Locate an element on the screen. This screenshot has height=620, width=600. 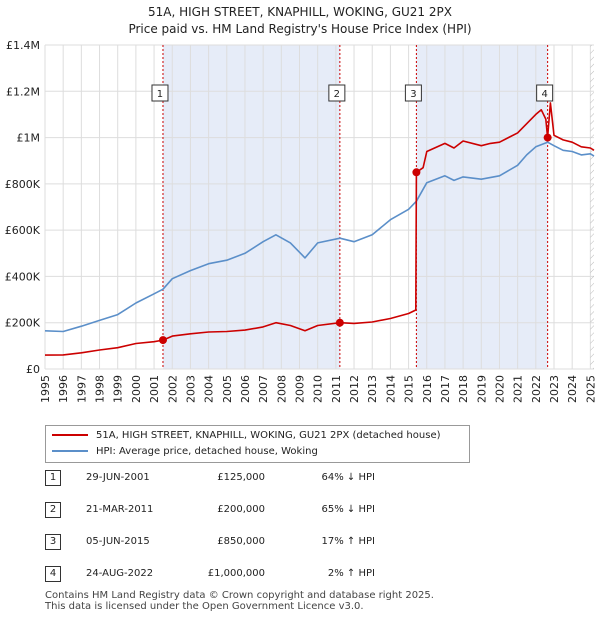
x-tick-label: 2010 is located at coordinates (318, 389).